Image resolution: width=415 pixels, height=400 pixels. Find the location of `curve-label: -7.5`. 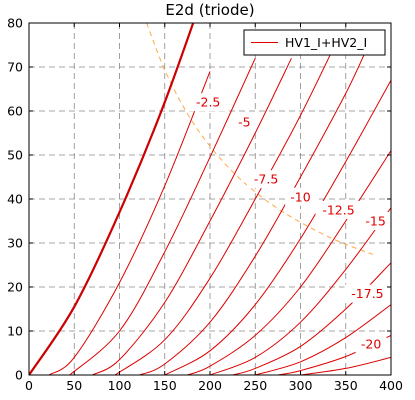

curve-label: -7.5 is located at coordinates (266, 179).